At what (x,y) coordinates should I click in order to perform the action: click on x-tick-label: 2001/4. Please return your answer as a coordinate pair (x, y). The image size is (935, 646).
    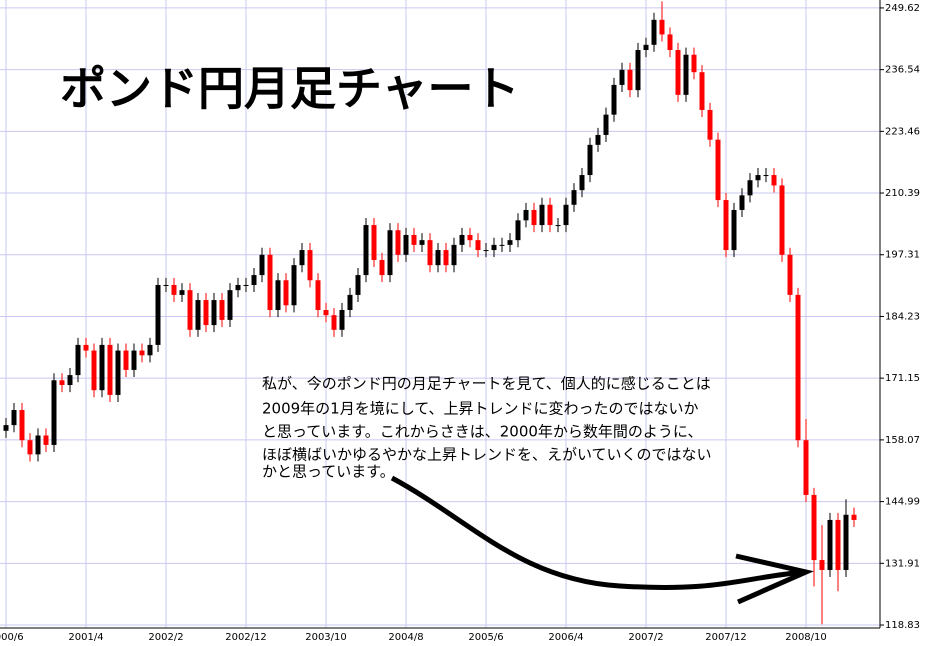
    Looking at the image, I should click on (85, 637).